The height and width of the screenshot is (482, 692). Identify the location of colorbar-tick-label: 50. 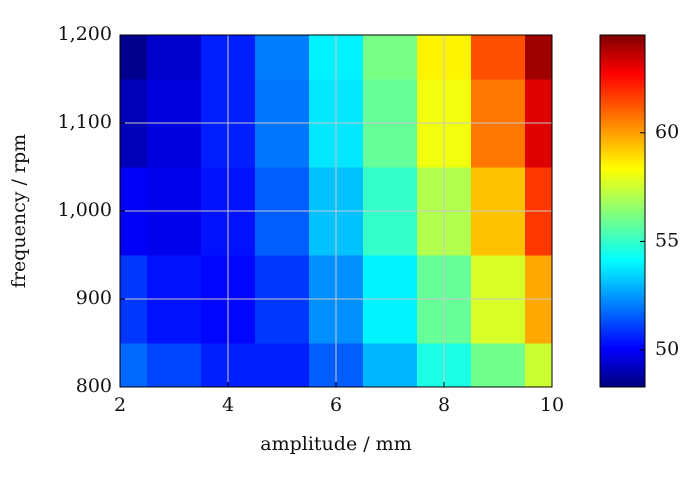
(667, 349).